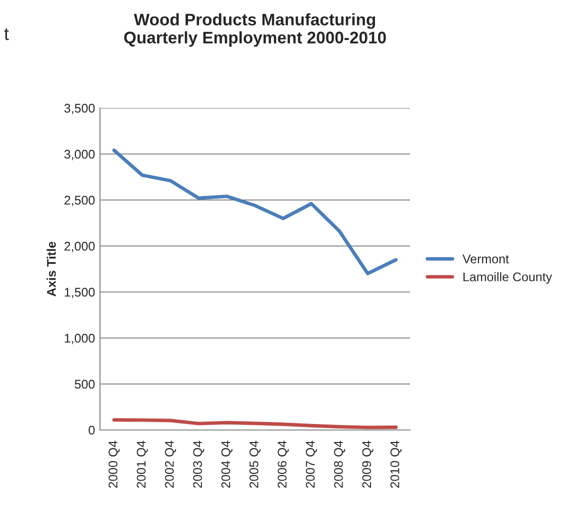 The image size is (578, 506). Describe the element at coordinates (79, 339) in the screenshot. I see `y-tick-label: 1,000` at that location.